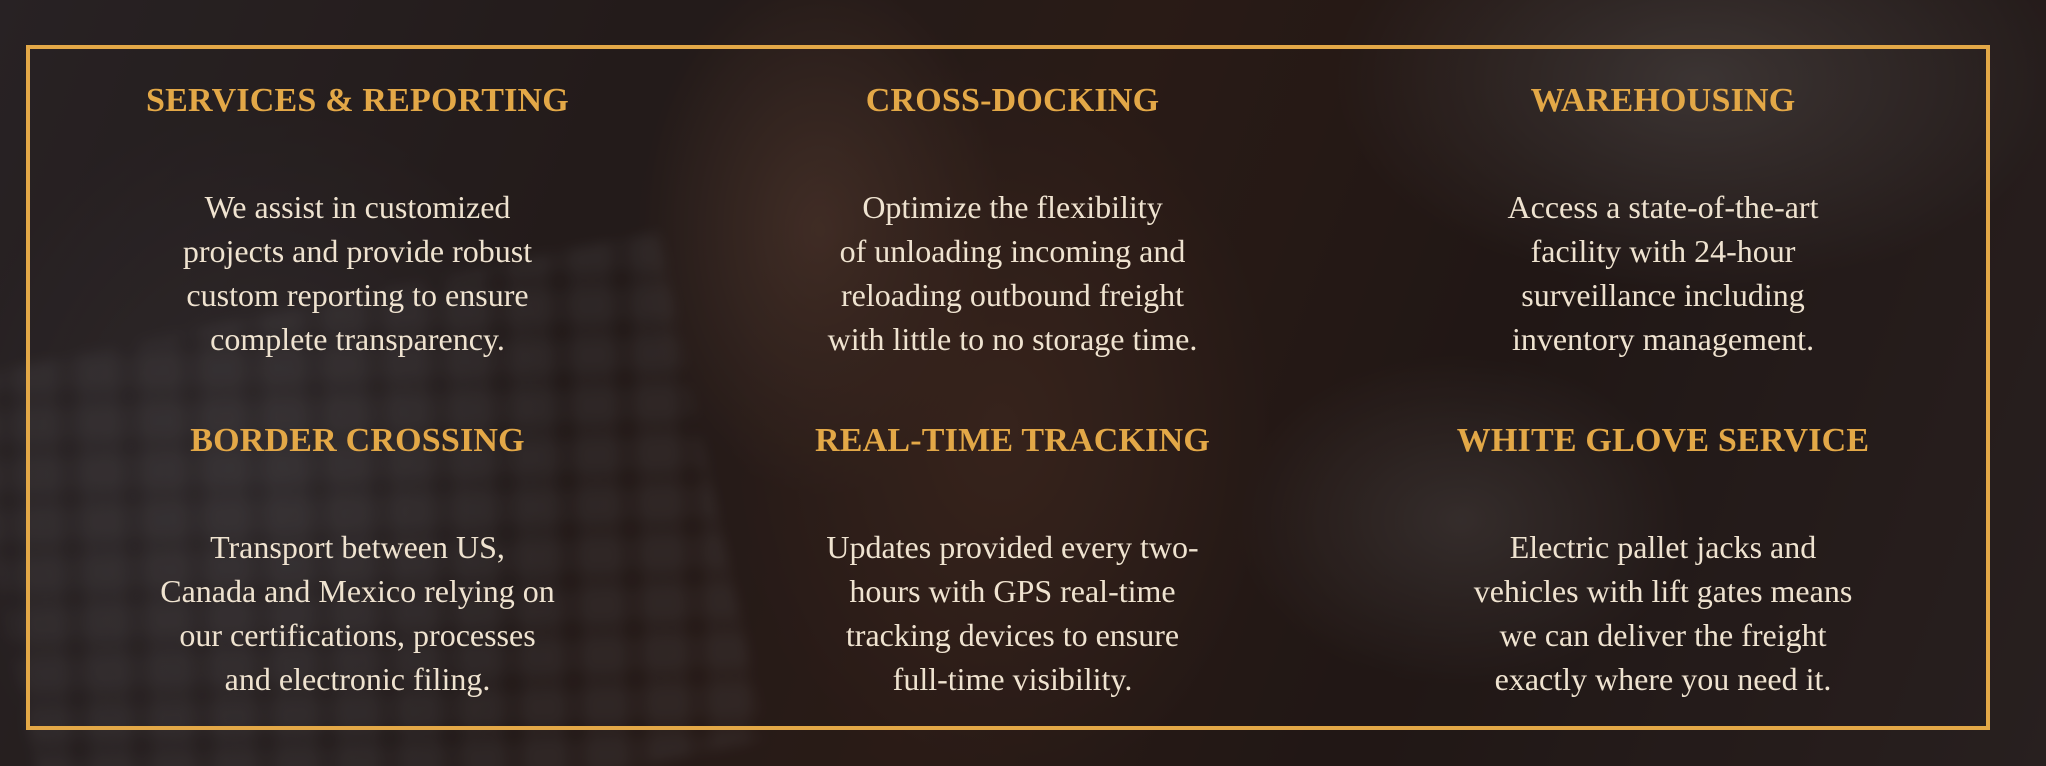 This screenshot has height=766, width=2046. Describe the element at coordinates (1663, 295) in the screenshot. I see `service-description-line: surveillance including` at that location.